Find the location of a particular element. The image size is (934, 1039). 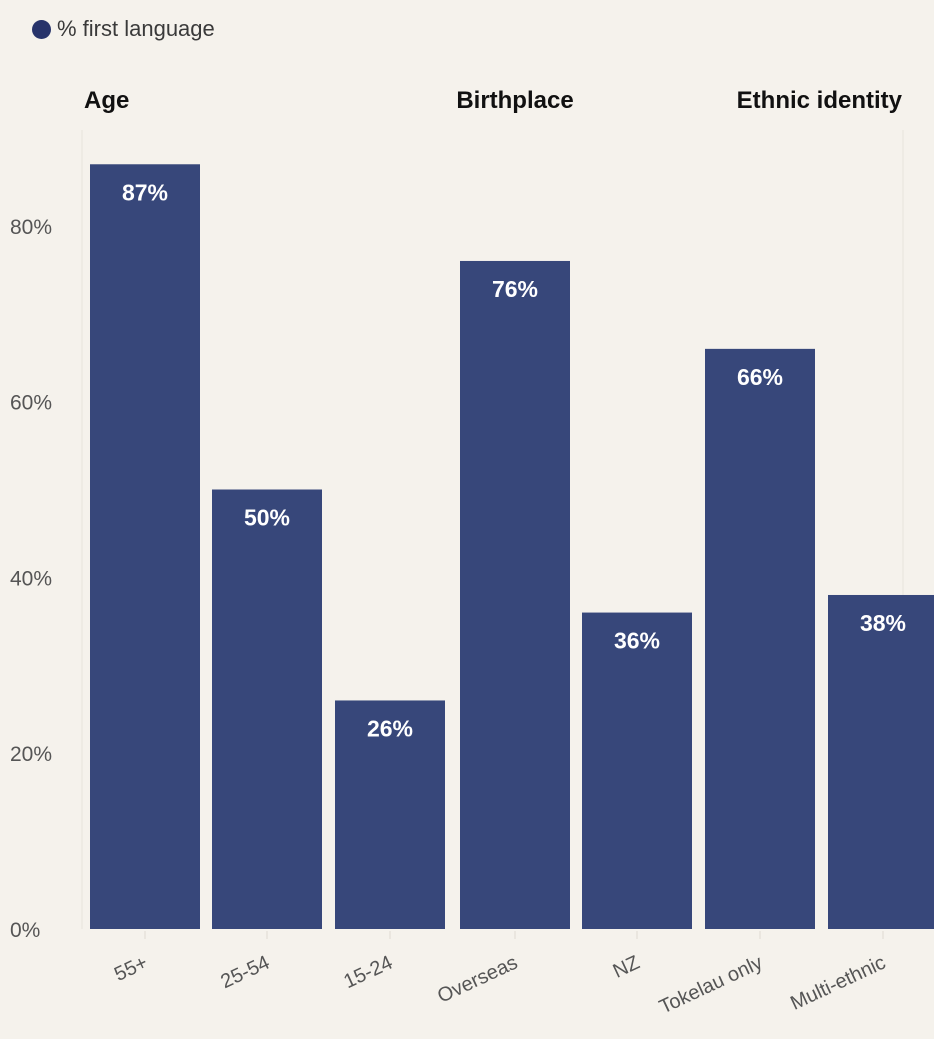

bar-value-label: 38% is located at coordinates (883, 623).